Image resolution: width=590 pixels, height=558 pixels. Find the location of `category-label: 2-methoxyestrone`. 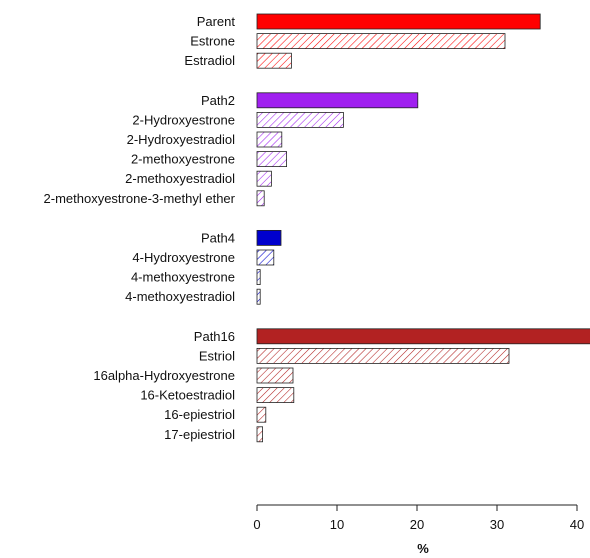

category-label: 2-methoxyestrone is located at coordinates (183, 159).